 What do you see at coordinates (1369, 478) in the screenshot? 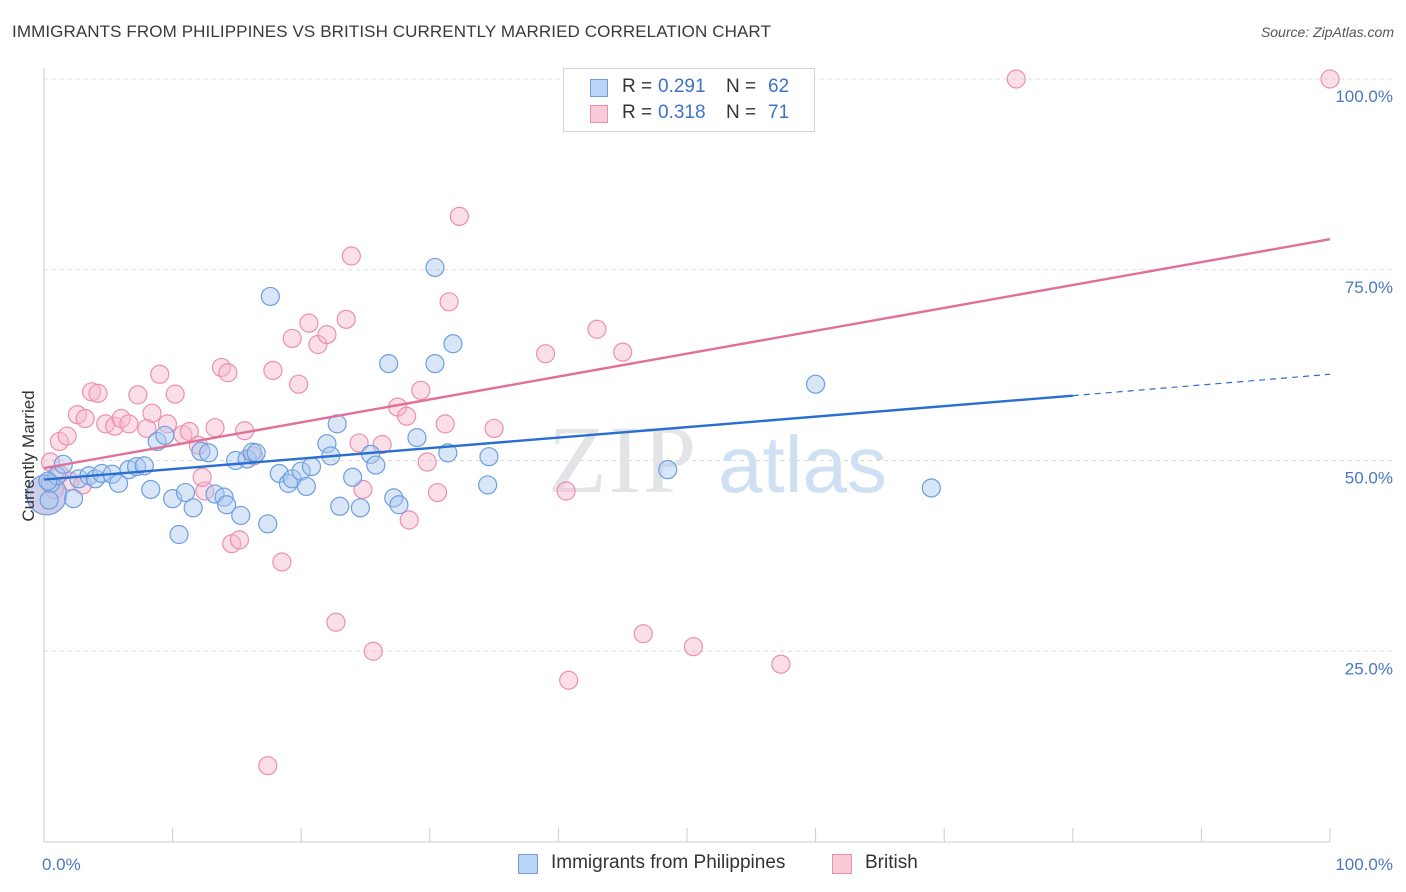
I see `y-tick-label-50: 50.0%` at bounding box center [1369, 478].